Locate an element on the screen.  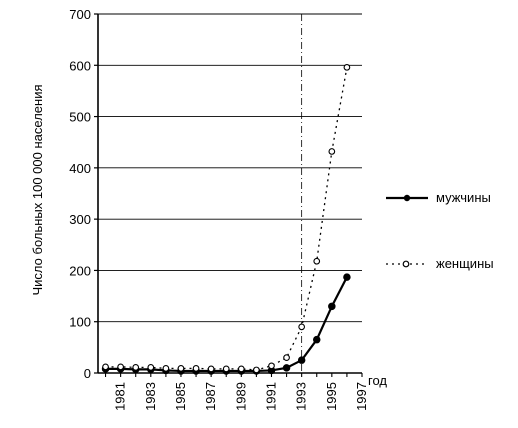
legend-label-men: мужчины is located at coordinates (463, 197).